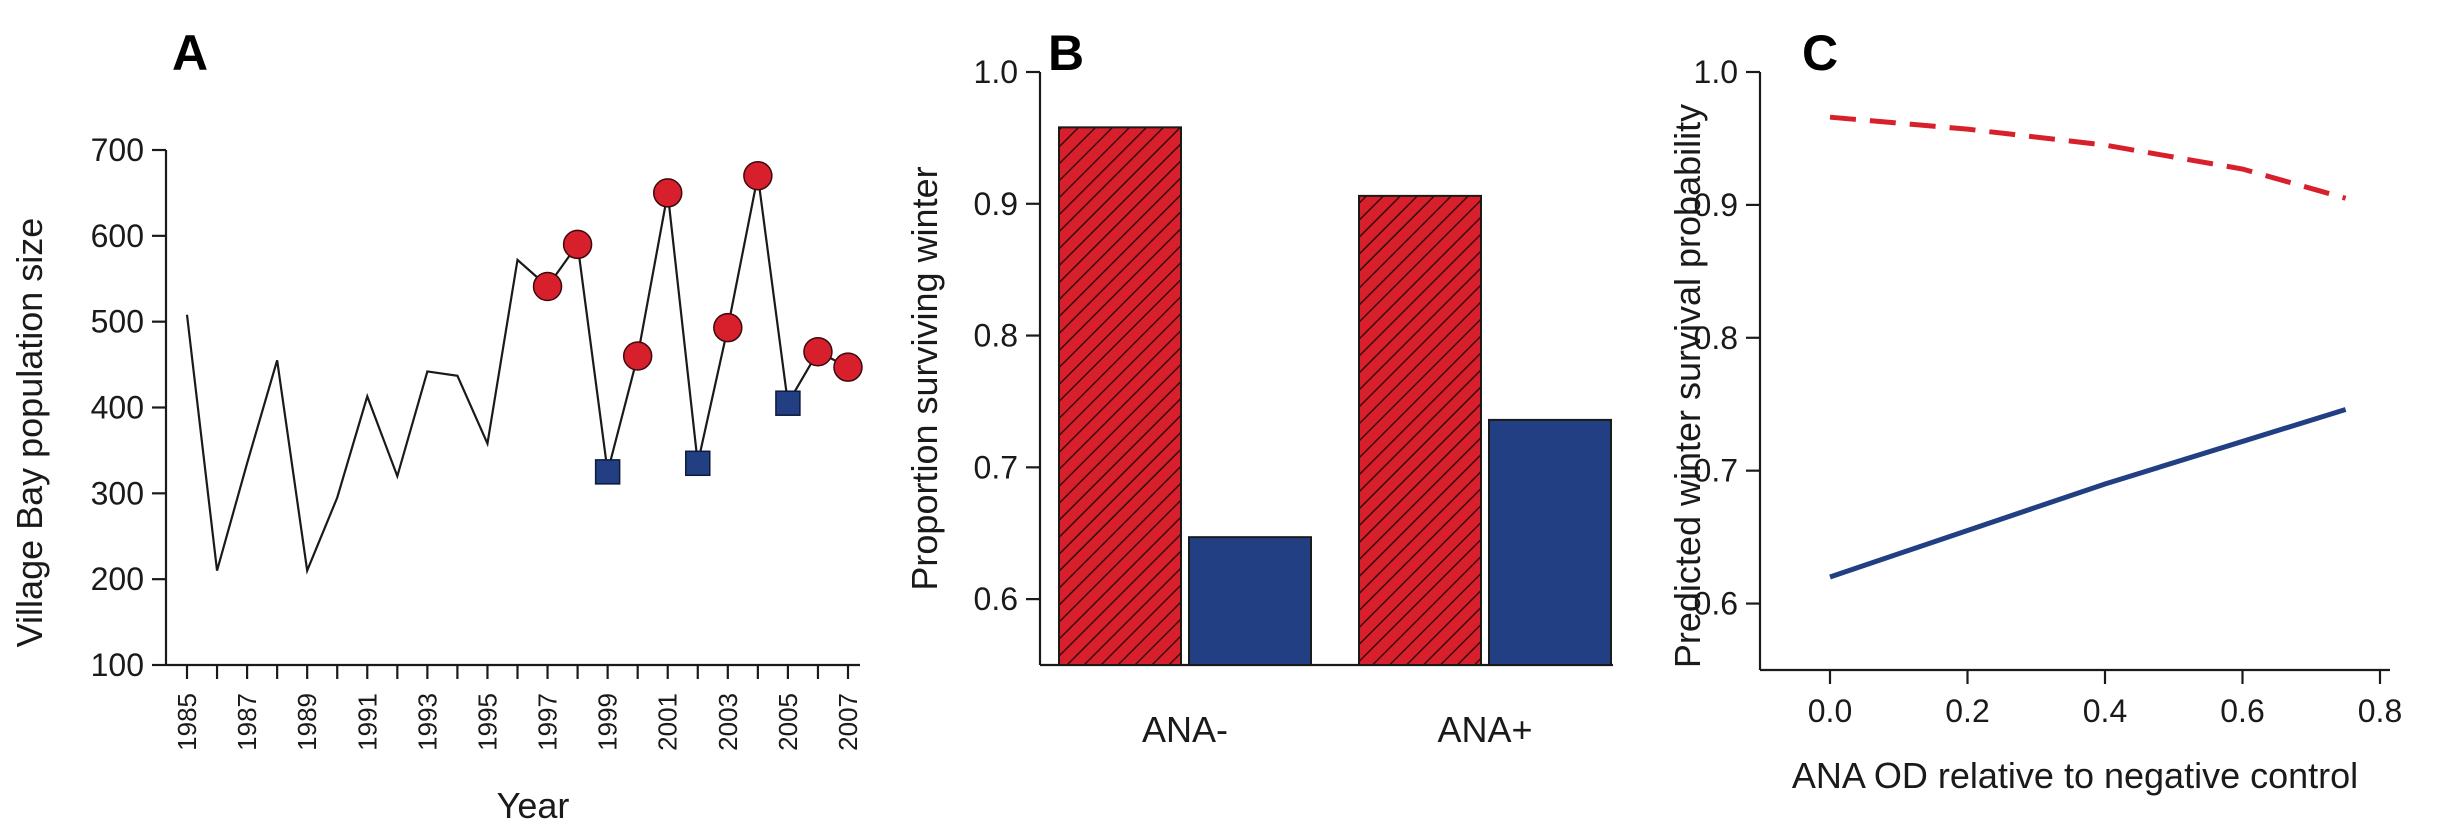  Describe the element at coordinates (1830, 711) in the screenshot. I see `panel-c-x-tick-label: 0.0` at that location.